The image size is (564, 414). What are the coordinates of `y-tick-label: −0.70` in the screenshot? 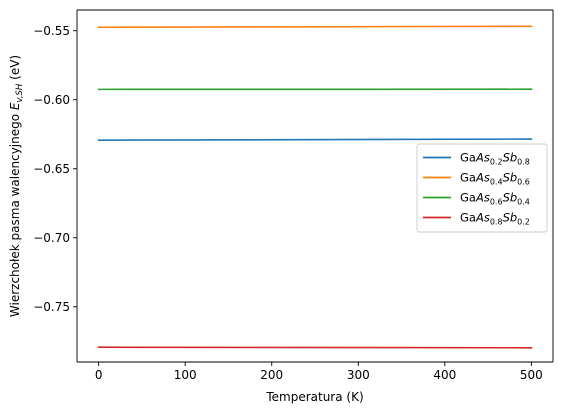 It's located at (51, 238).